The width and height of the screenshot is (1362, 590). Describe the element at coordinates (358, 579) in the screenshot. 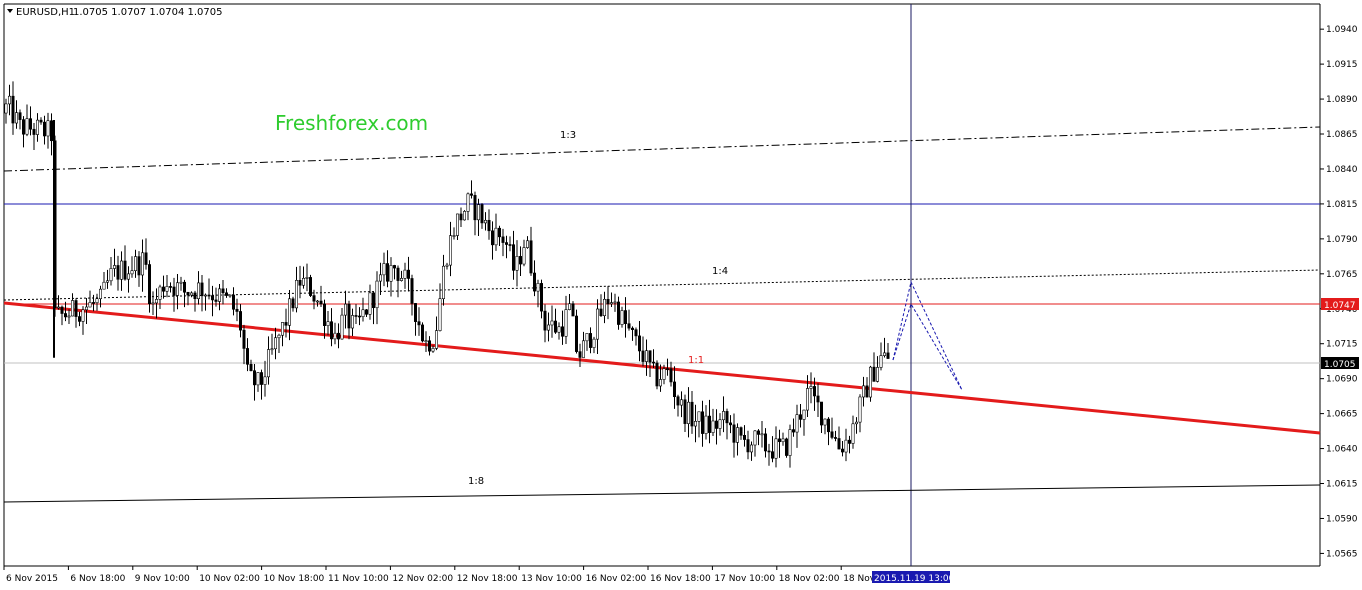

I see `x-tick-label: 11 Nov 10:00` at that location.